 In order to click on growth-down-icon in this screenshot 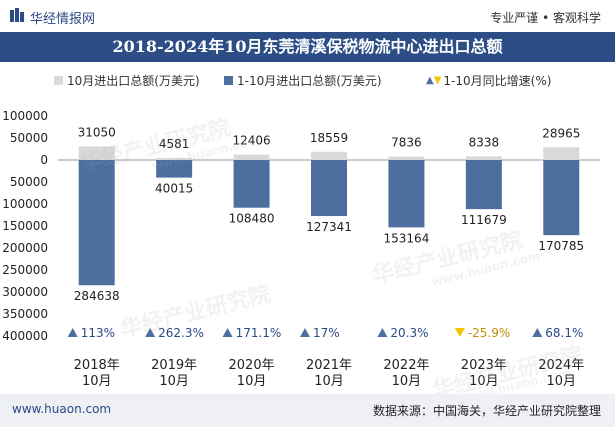, I will do `click(459, 332)`.